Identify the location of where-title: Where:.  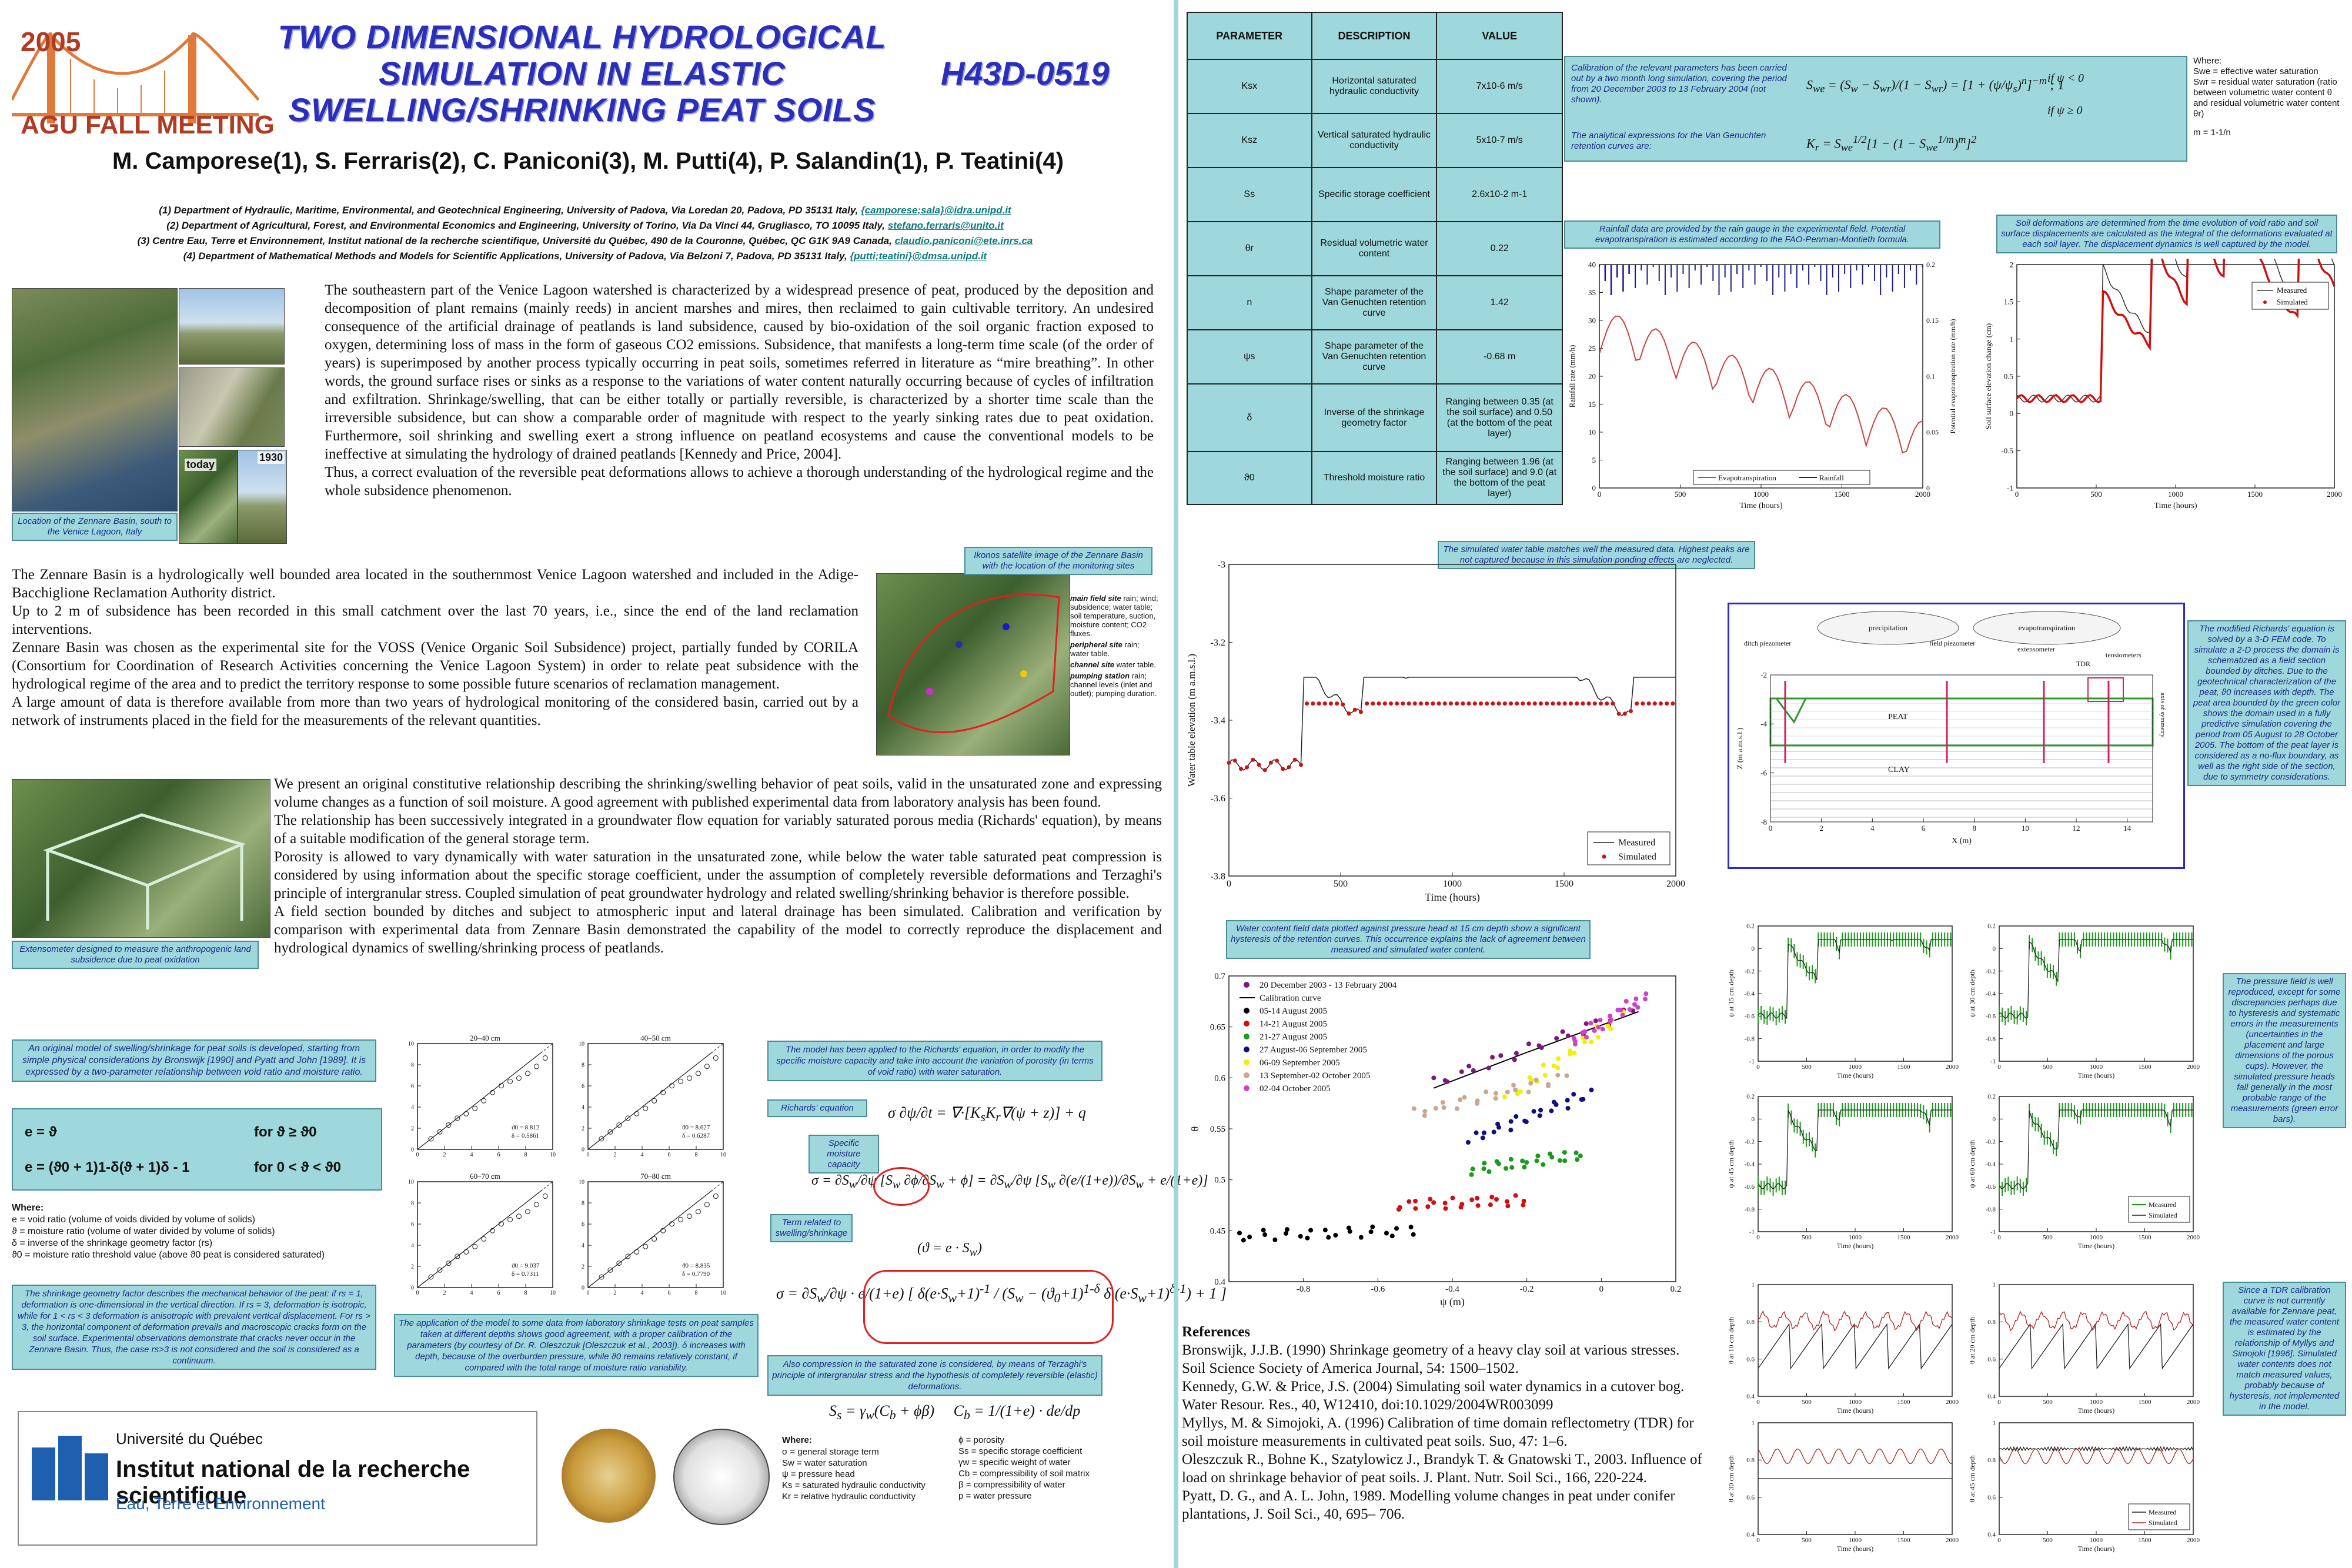
(28, 1208).